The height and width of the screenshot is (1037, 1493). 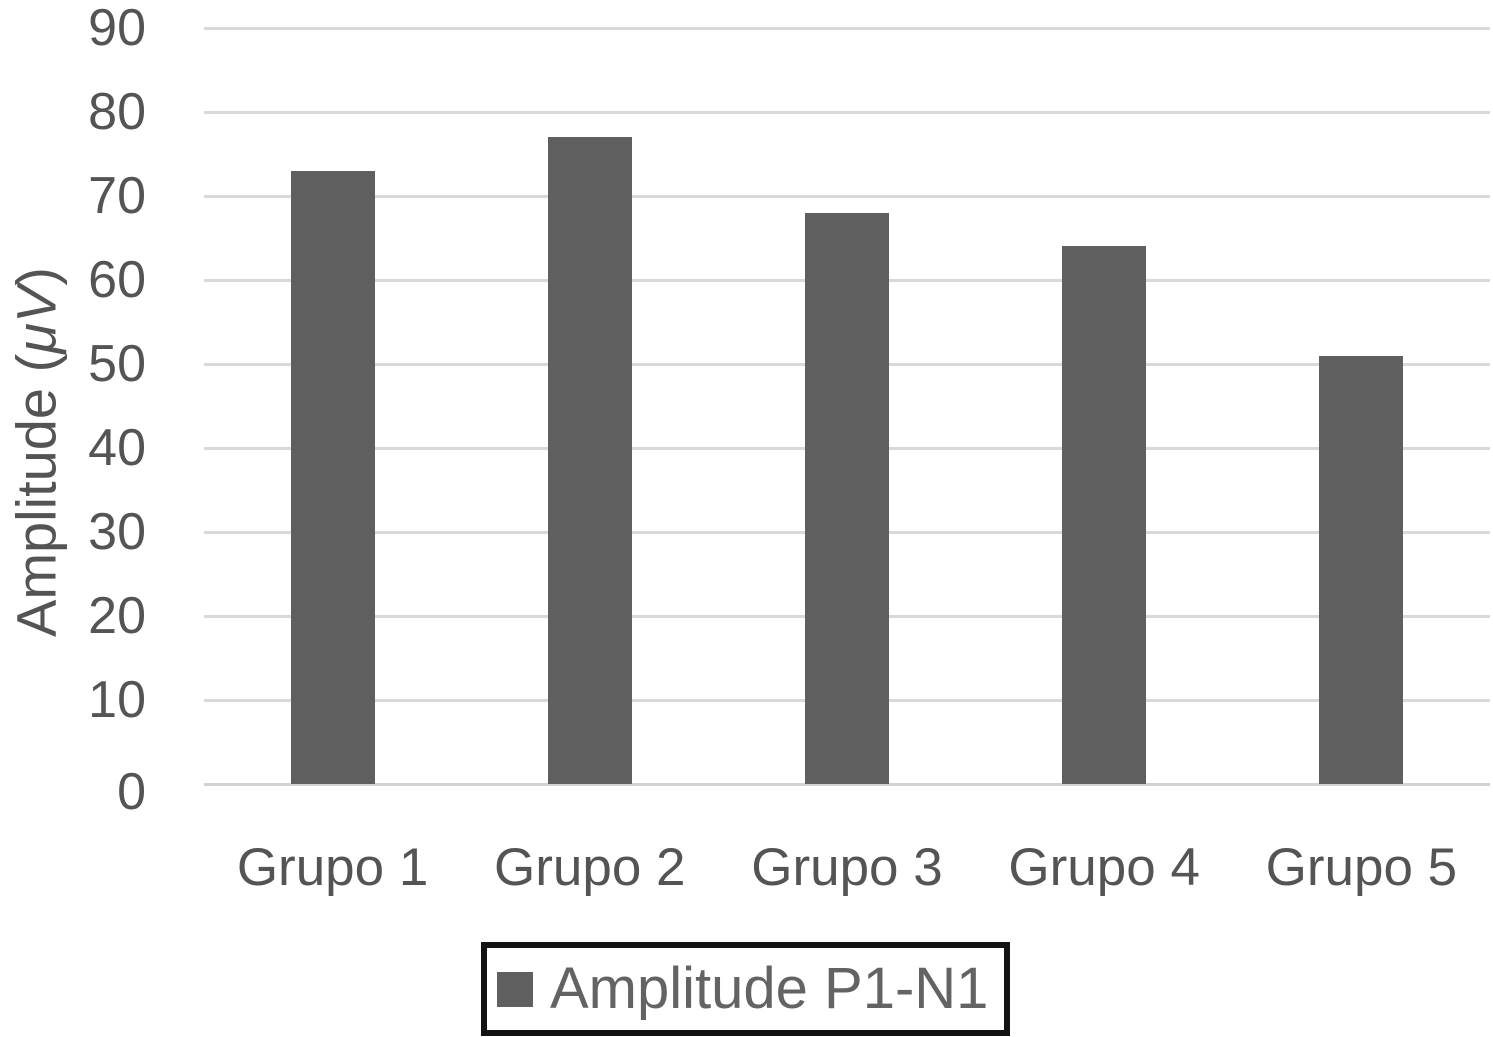 I want to click on legend: Amplitude P1-N1, so click(x=746, y=989).